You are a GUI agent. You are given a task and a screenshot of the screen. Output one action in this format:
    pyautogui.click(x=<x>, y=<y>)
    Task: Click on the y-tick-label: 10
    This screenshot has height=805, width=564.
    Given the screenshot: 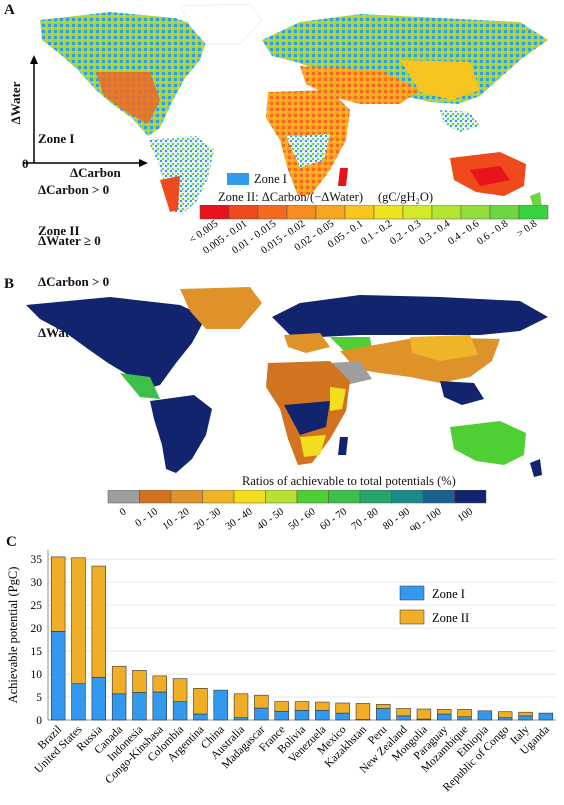 What is the action you would take?
    pyautogui.click(x=37, y=675)
    